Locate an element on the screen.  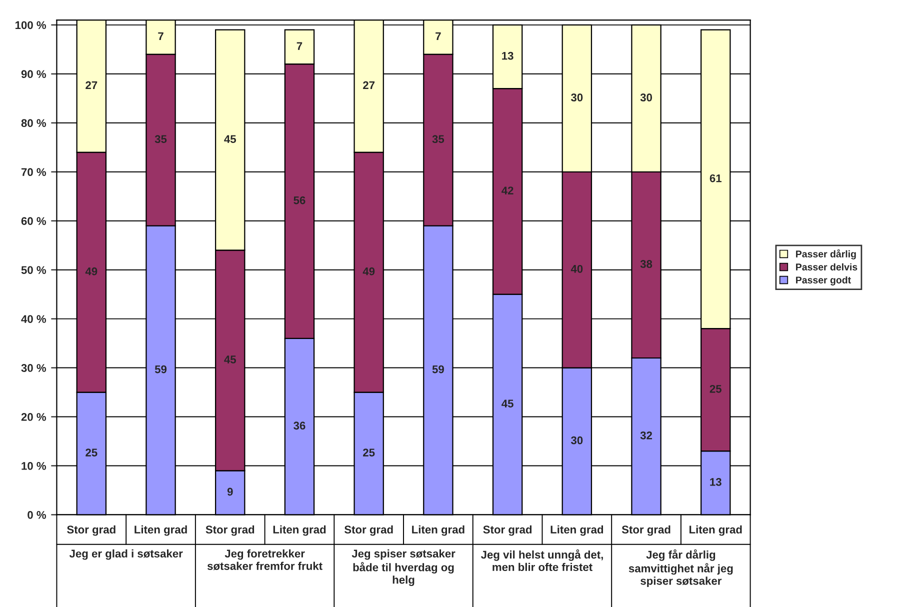
y-tick-label: 80 % is located at coordinates (33, 123).